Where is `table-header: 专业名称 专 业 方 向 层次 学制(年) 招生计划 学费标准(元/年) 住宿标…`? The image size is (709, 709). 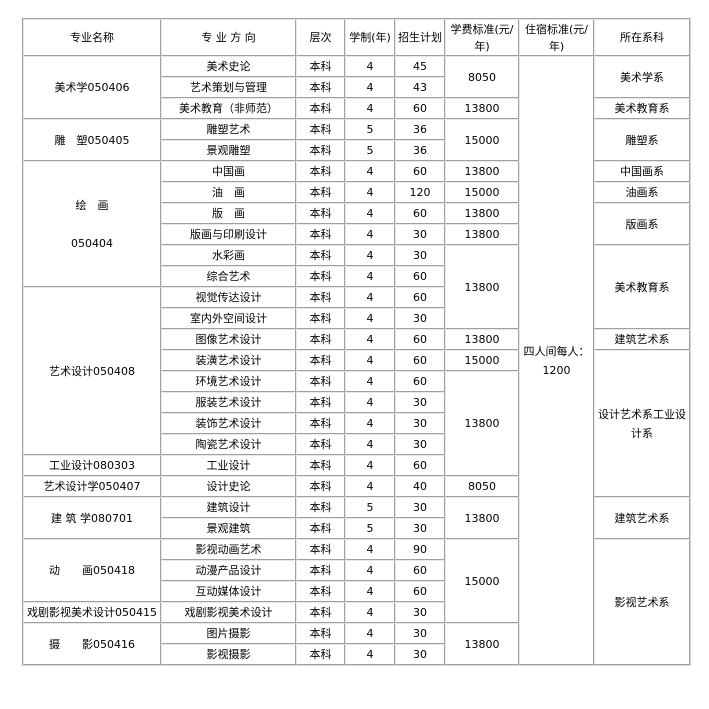
table-header: 专业名称 专 业 方 向 层次 学制(年) 招生计划 学费标准(元/年) 住宿标… is located at coordinates (356, 37).